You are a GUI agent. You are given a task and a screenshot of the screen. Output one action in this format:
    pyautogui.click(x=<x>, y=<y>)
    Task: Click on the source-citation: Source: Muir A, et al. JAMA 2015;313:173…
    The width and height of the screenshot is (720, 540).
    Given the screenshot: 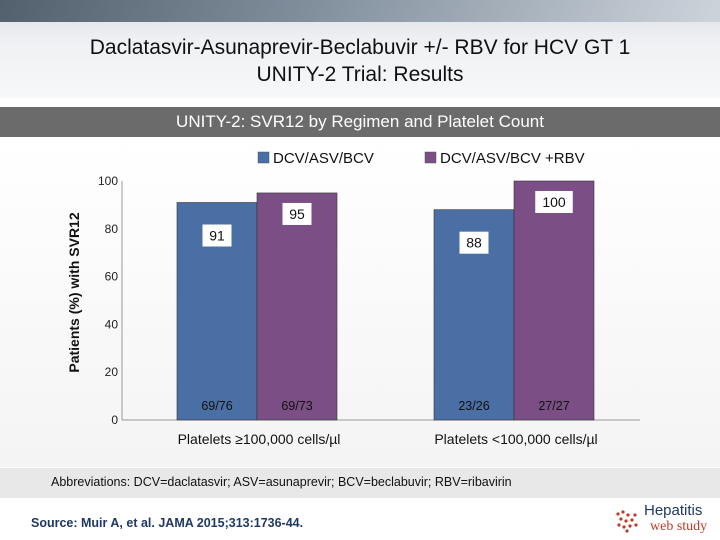 What is the action you would take?
    pyautogui.click(x=167, y=523)
    